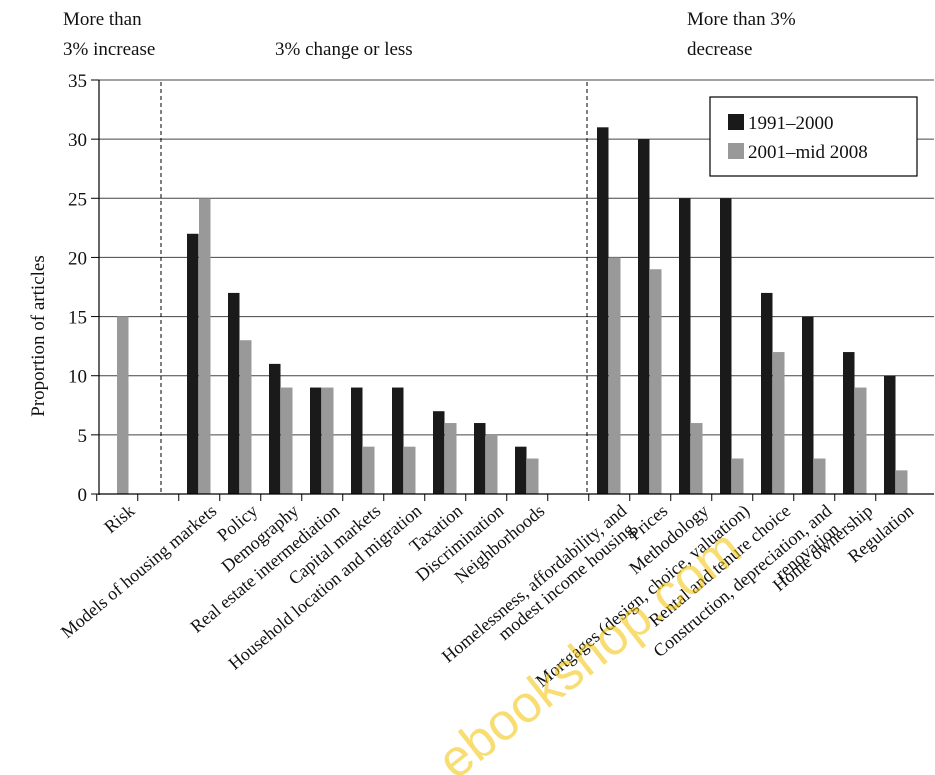  Describe the element at coordinates (38, 335) in the screenshot. I see `y-axis-title: Proportion of articles` at that location.